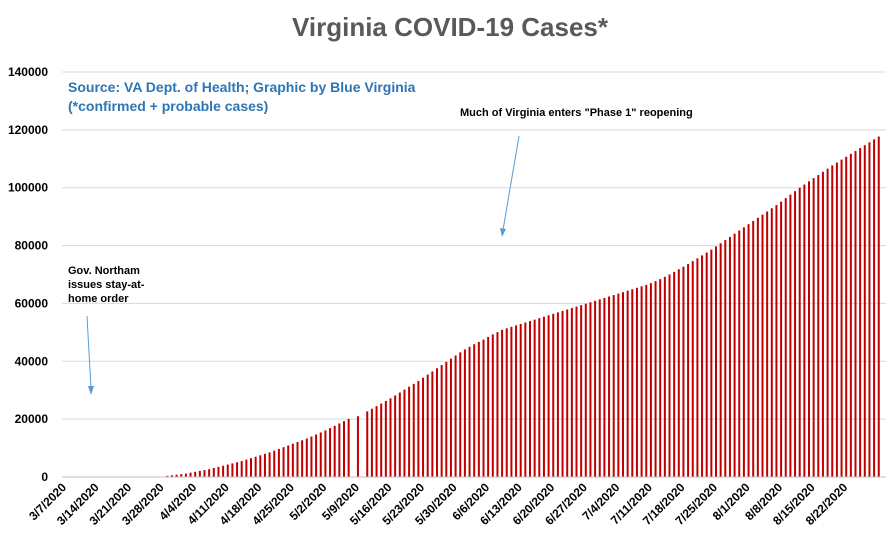 The width and height of the screenshot is (896, 549). Describe the element at coordinates (503, 232) in the screenshot. I see `annotation-phase1-arrowhead` at that location.